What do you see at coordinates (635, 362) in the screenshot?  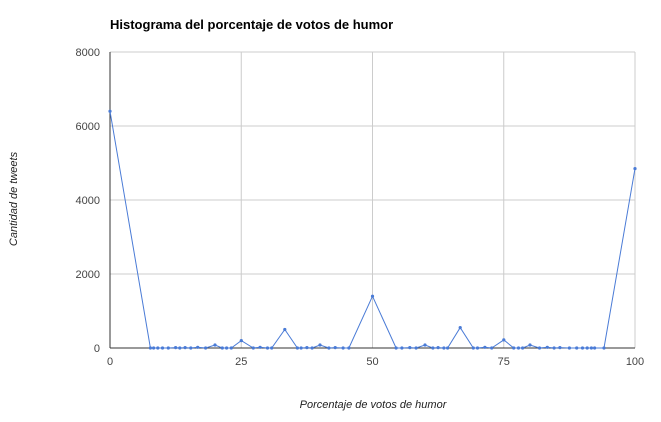 I see `x-tick-label: 100` at bounding box center [635, 362].